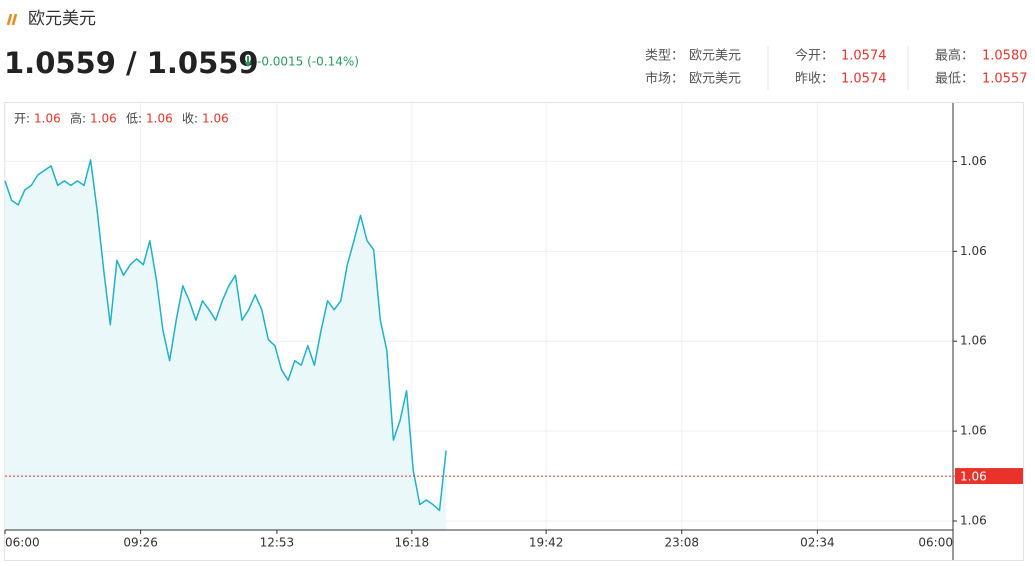  What do you see at coordinates (140, 543) in the screenshot?
I see `x-tick-label: 09:26` at bounding box center [140, 543].